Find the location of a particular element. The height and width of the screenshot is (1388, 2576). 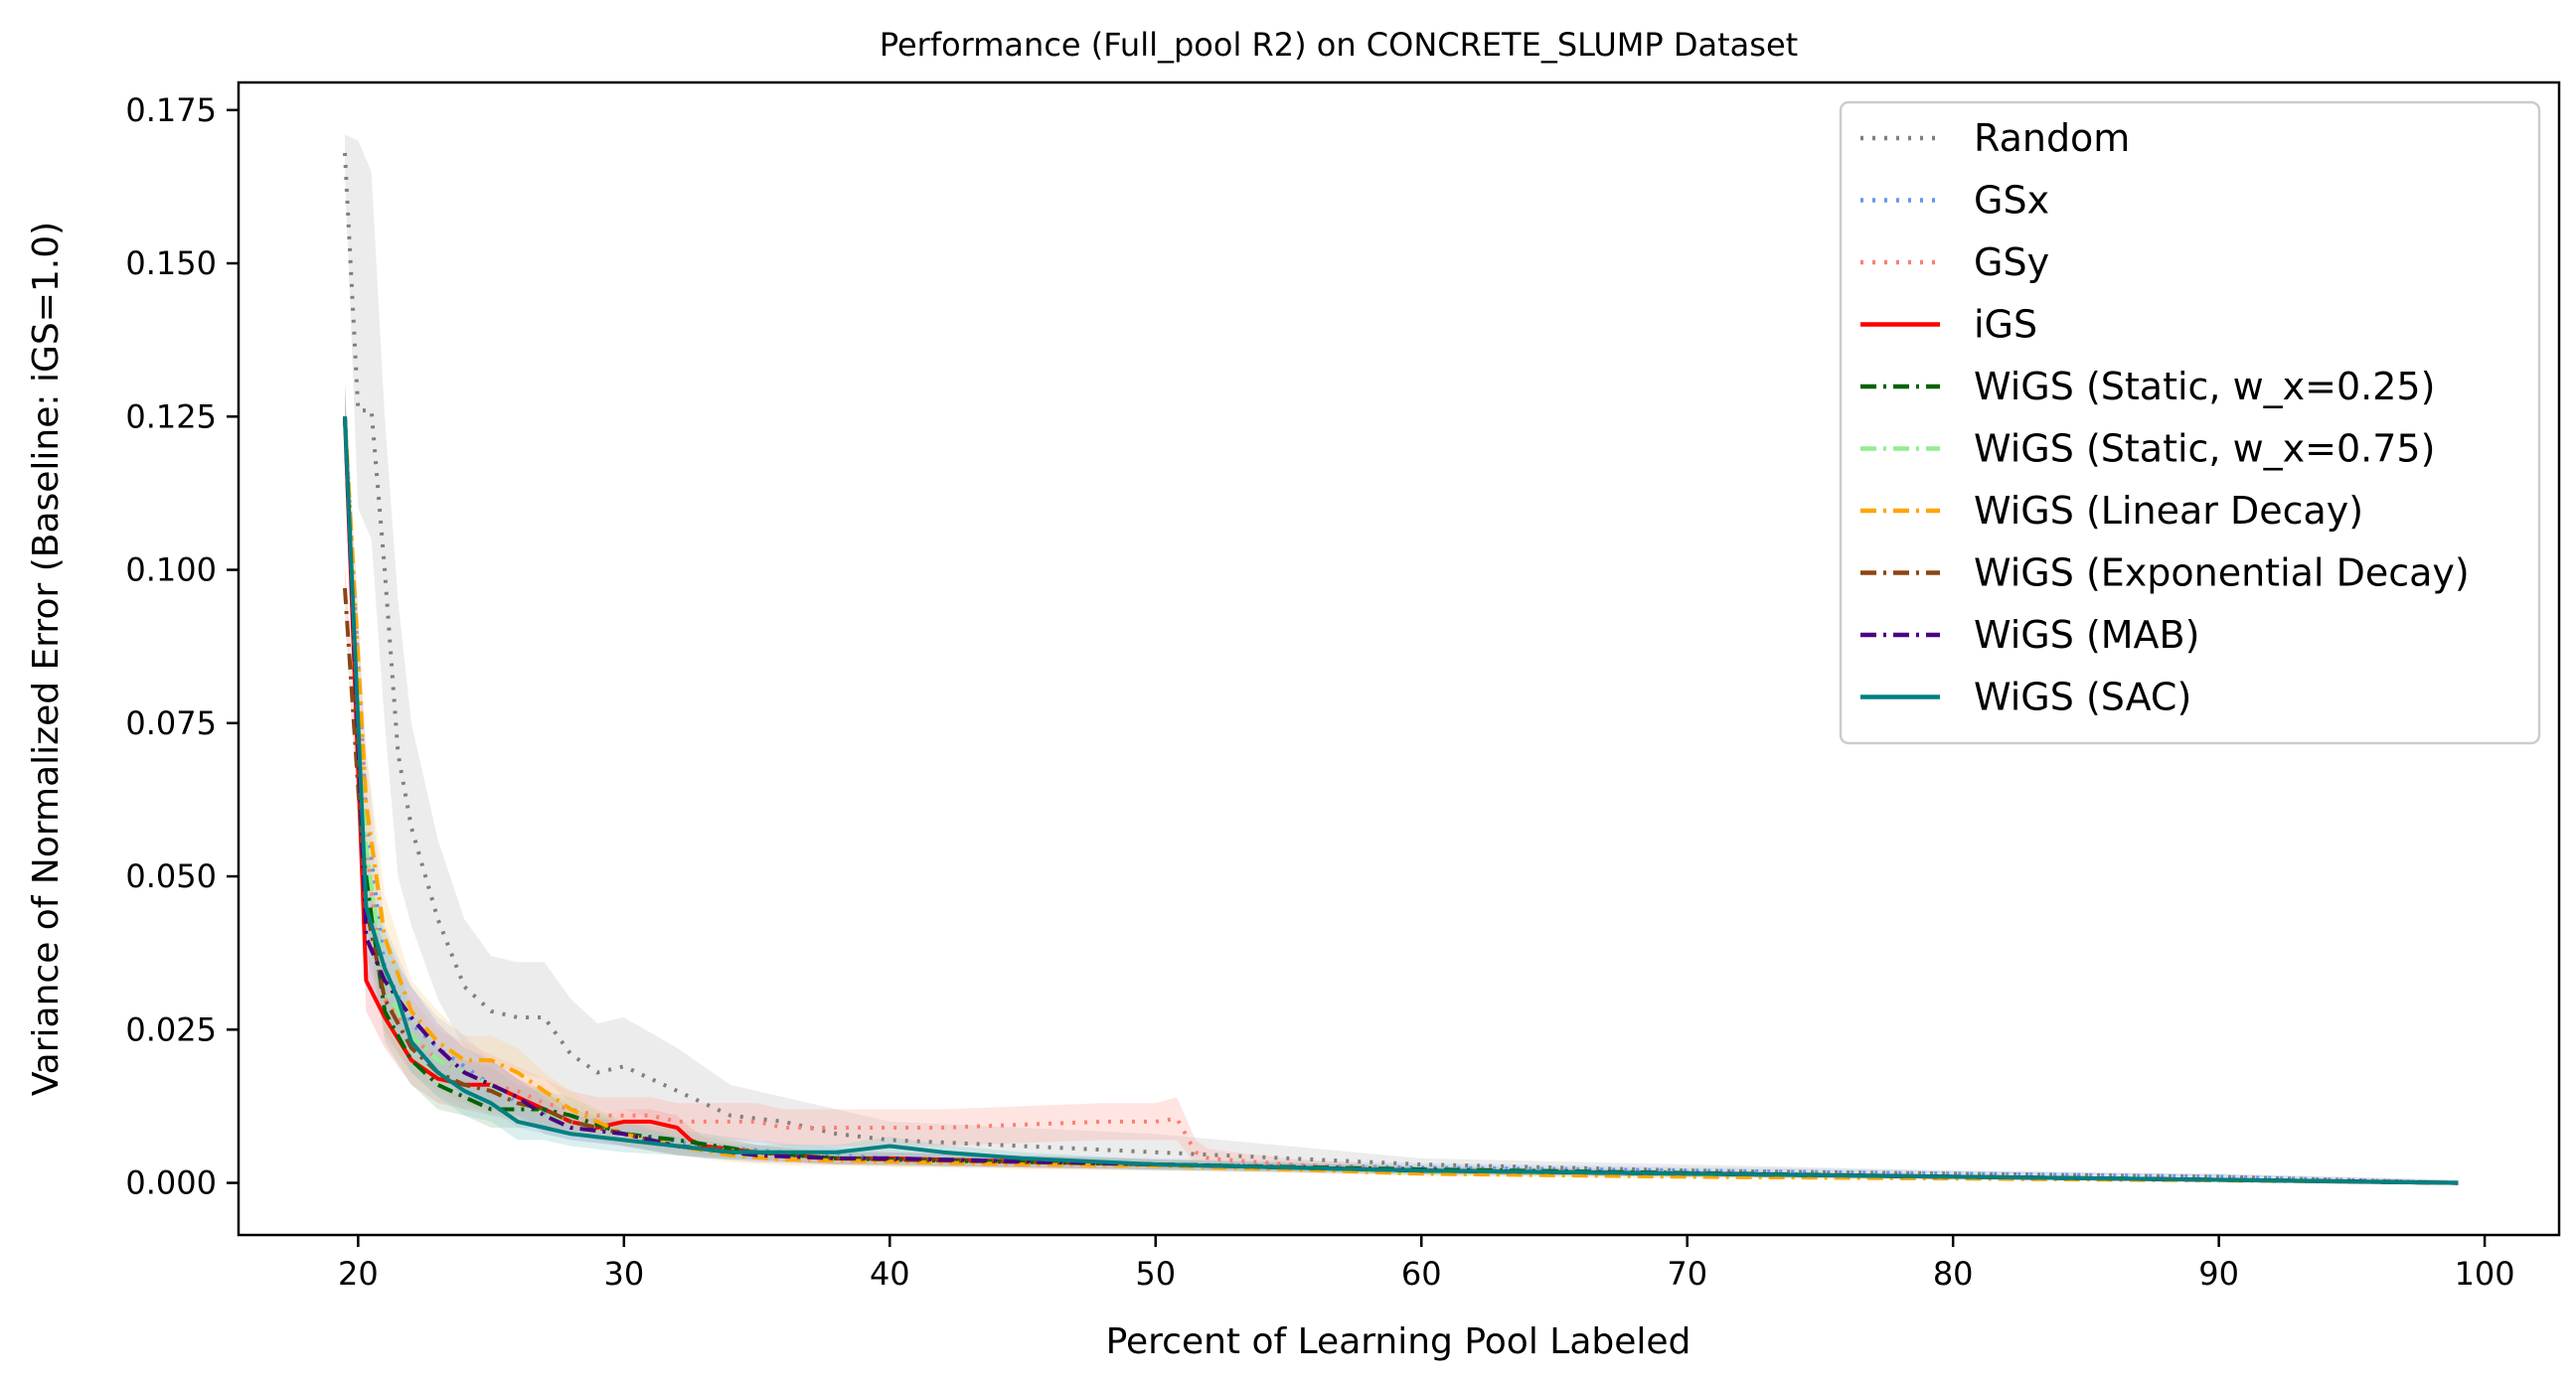

x-tick-label: 100 is located at coordinates (2485, 1274).